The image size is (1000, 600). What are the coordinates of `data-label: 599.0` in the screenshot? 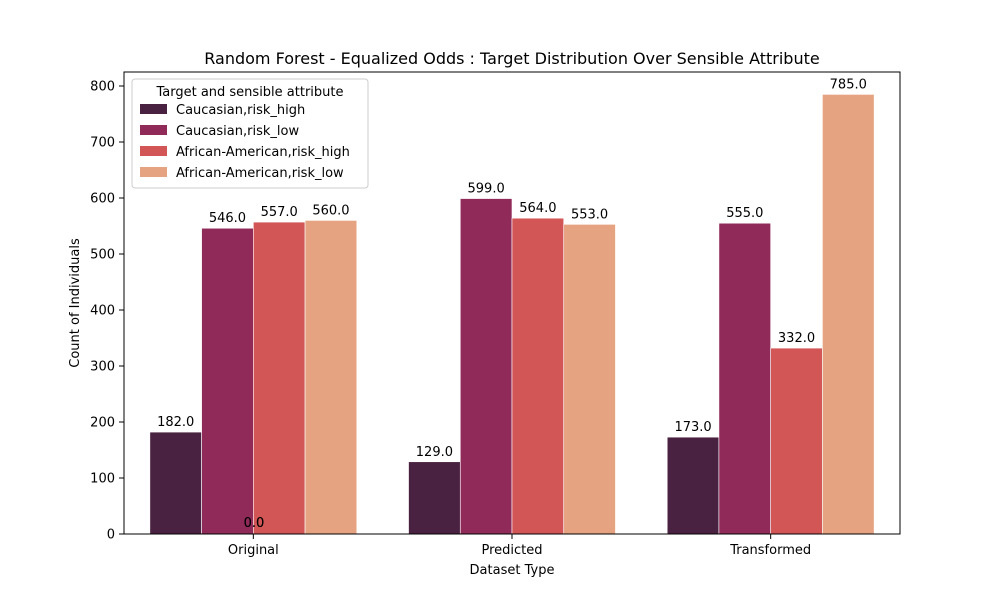 It's located at (486, 189).